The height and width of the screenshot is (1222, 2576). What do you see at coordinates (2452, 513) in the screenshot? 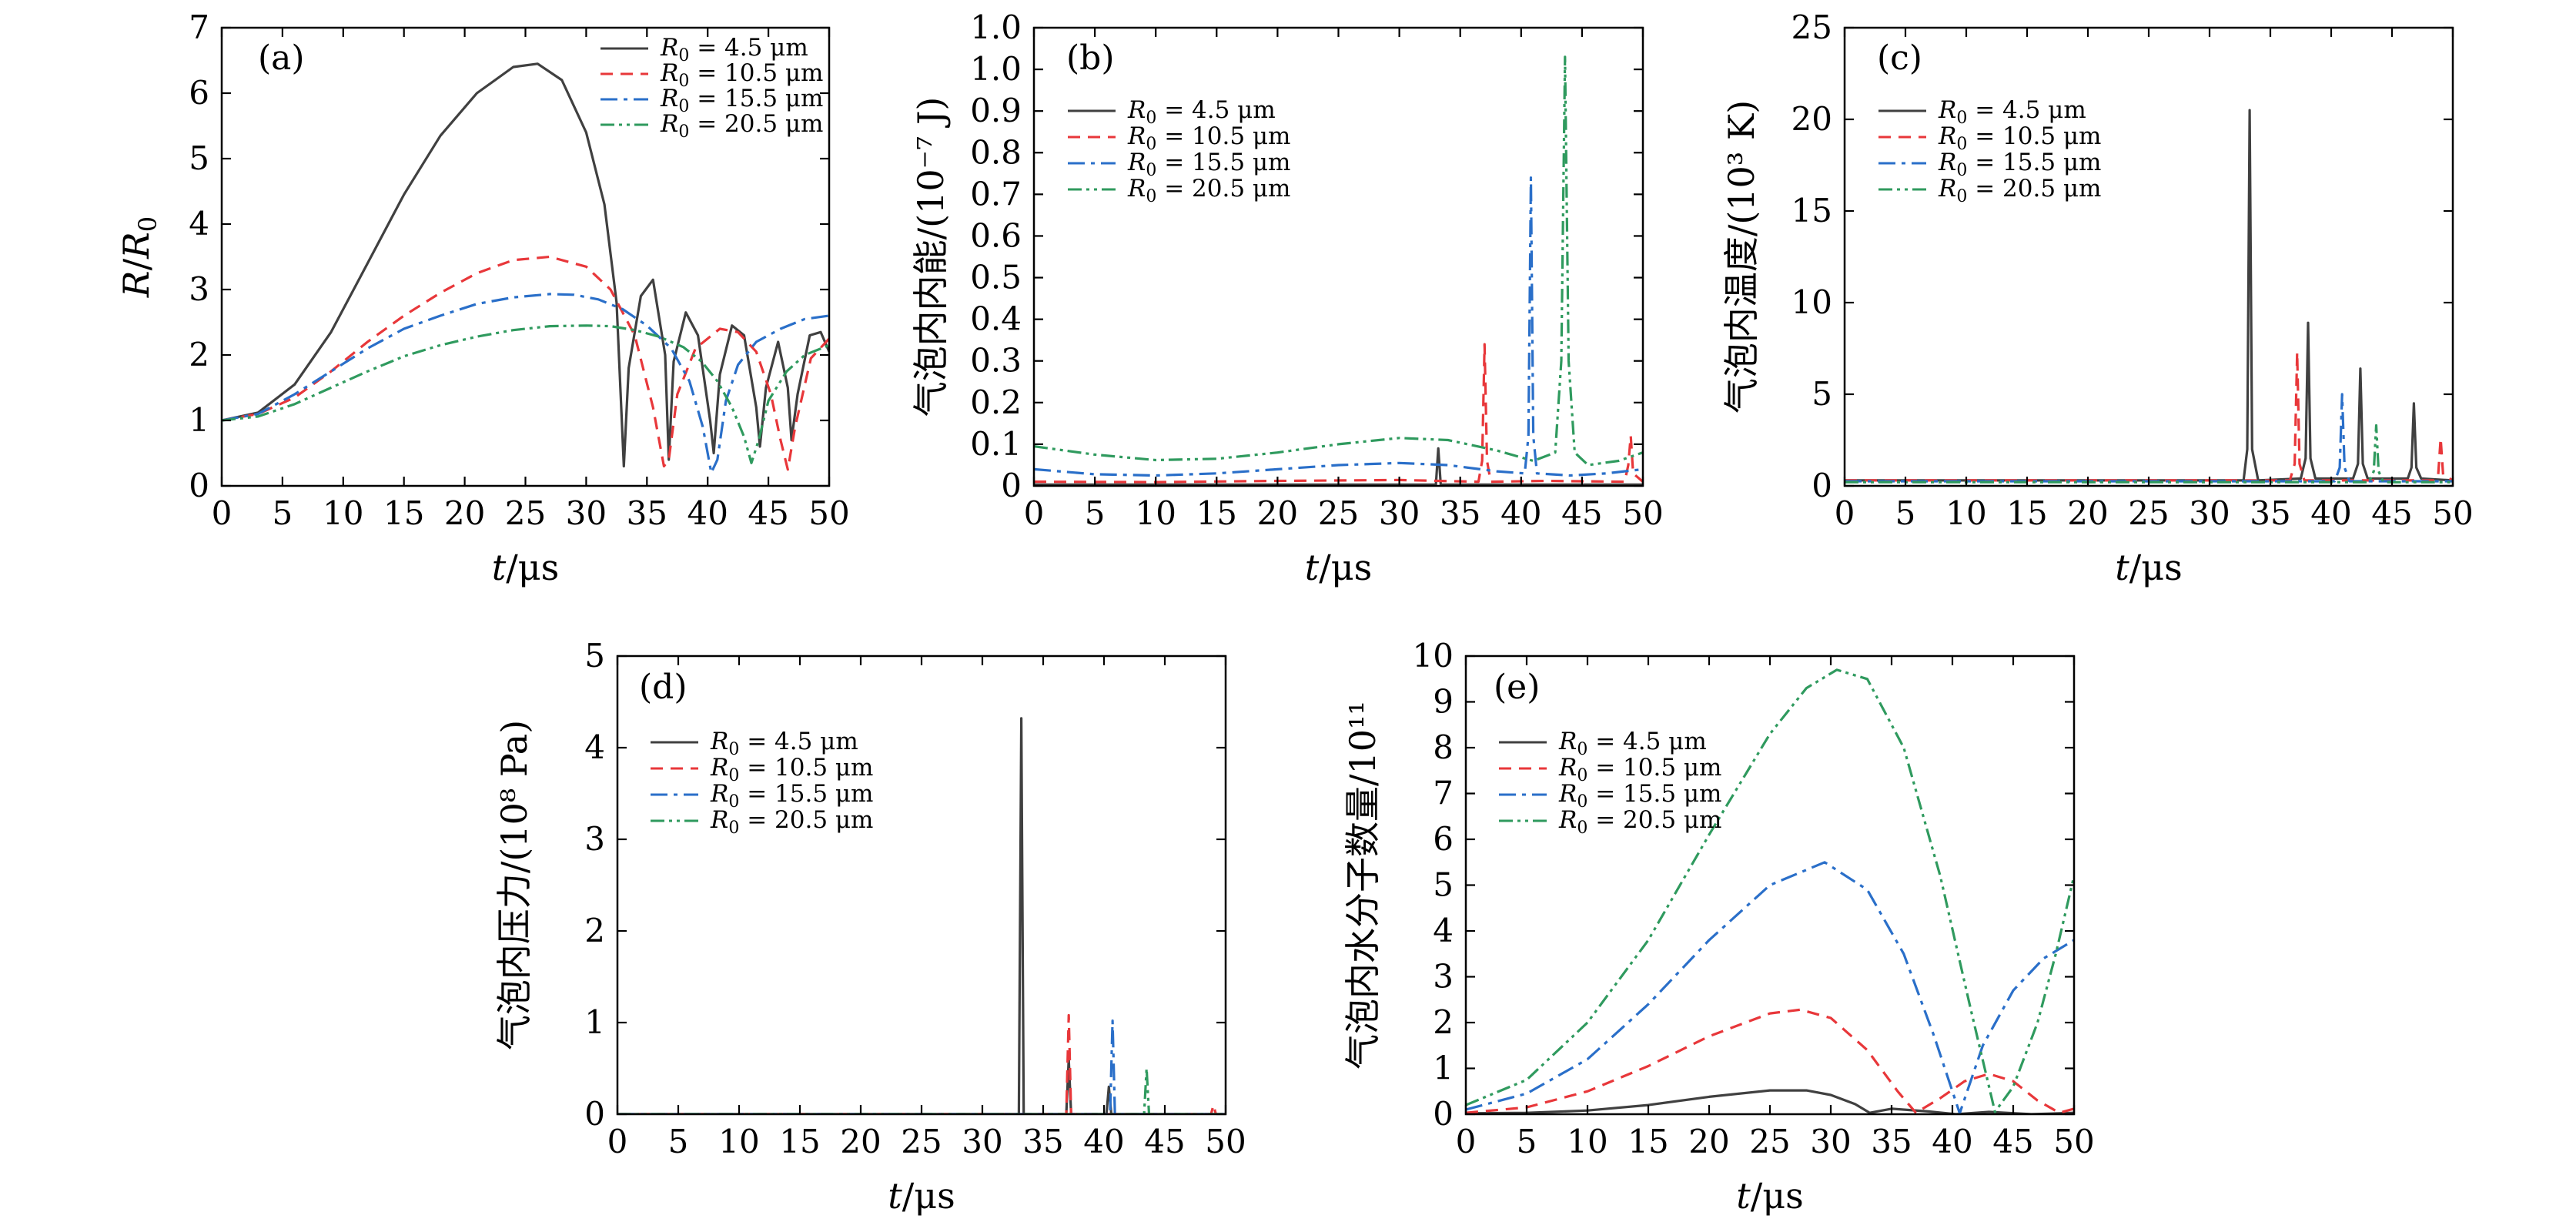
I see `x-tick-label: 50` at bounding box center [2452, 513].